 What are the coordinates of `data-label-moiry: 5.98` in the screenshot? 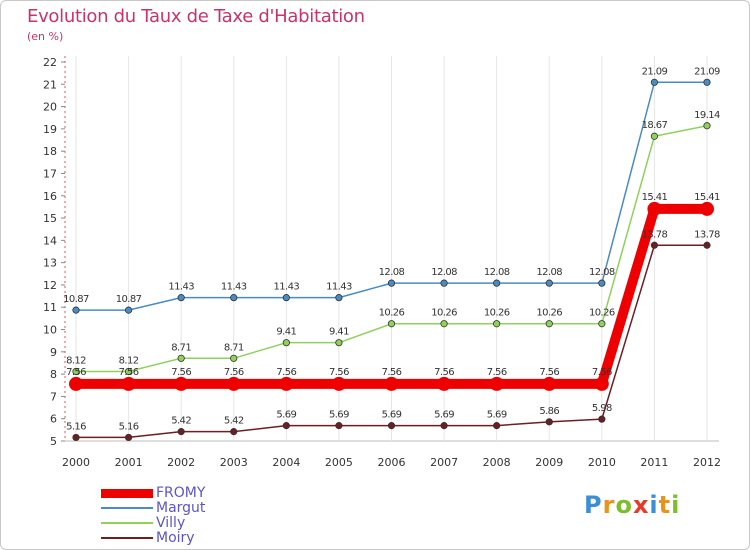 It's located at (602, 408).